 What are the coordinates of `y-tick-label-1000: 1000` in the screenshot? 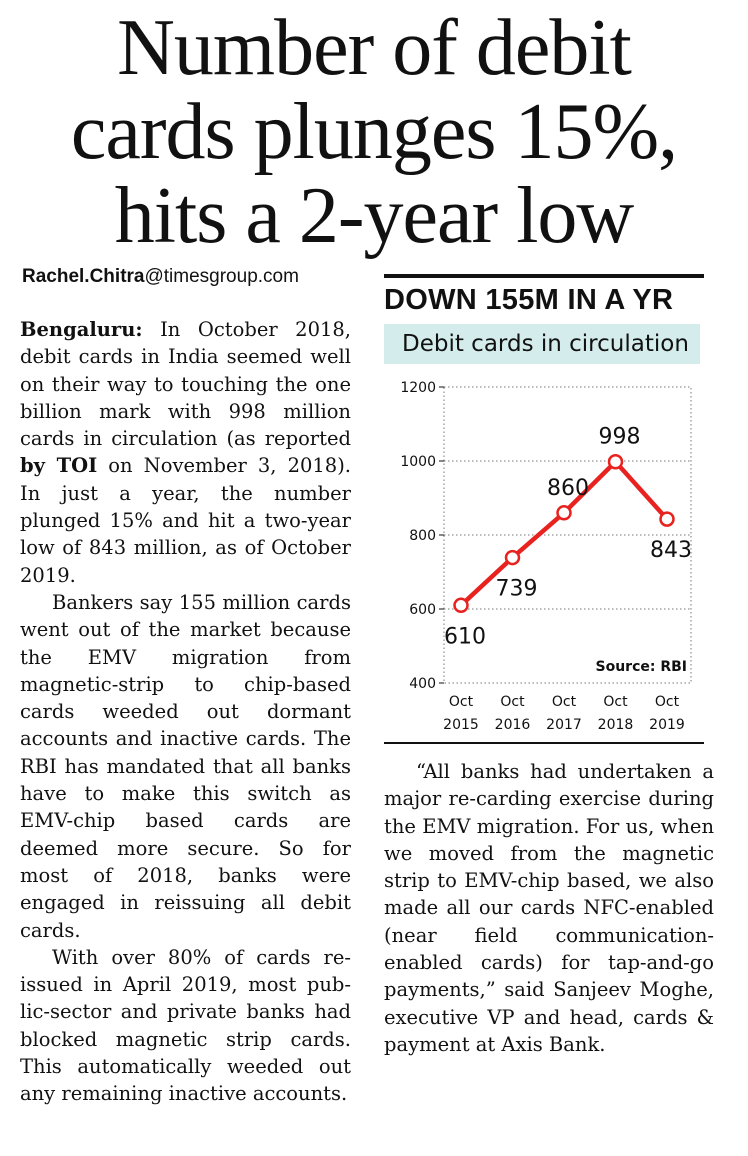 It's located at (418, 462).